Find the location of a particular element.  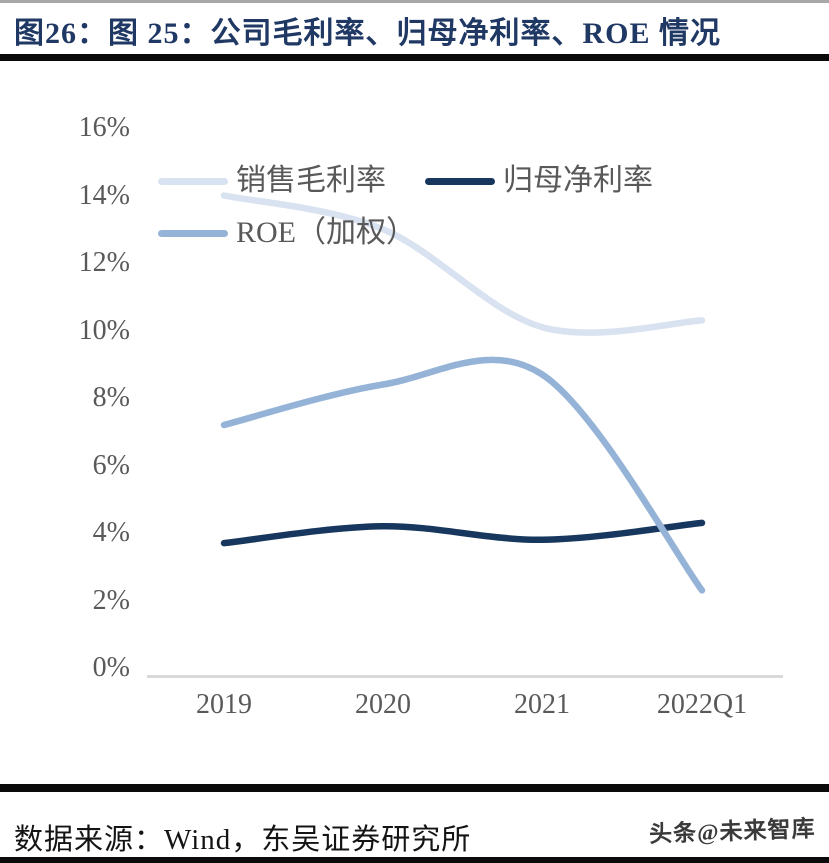

legend-item-gross-margin: 销售毛利率 is located at coordinates (272, 181).